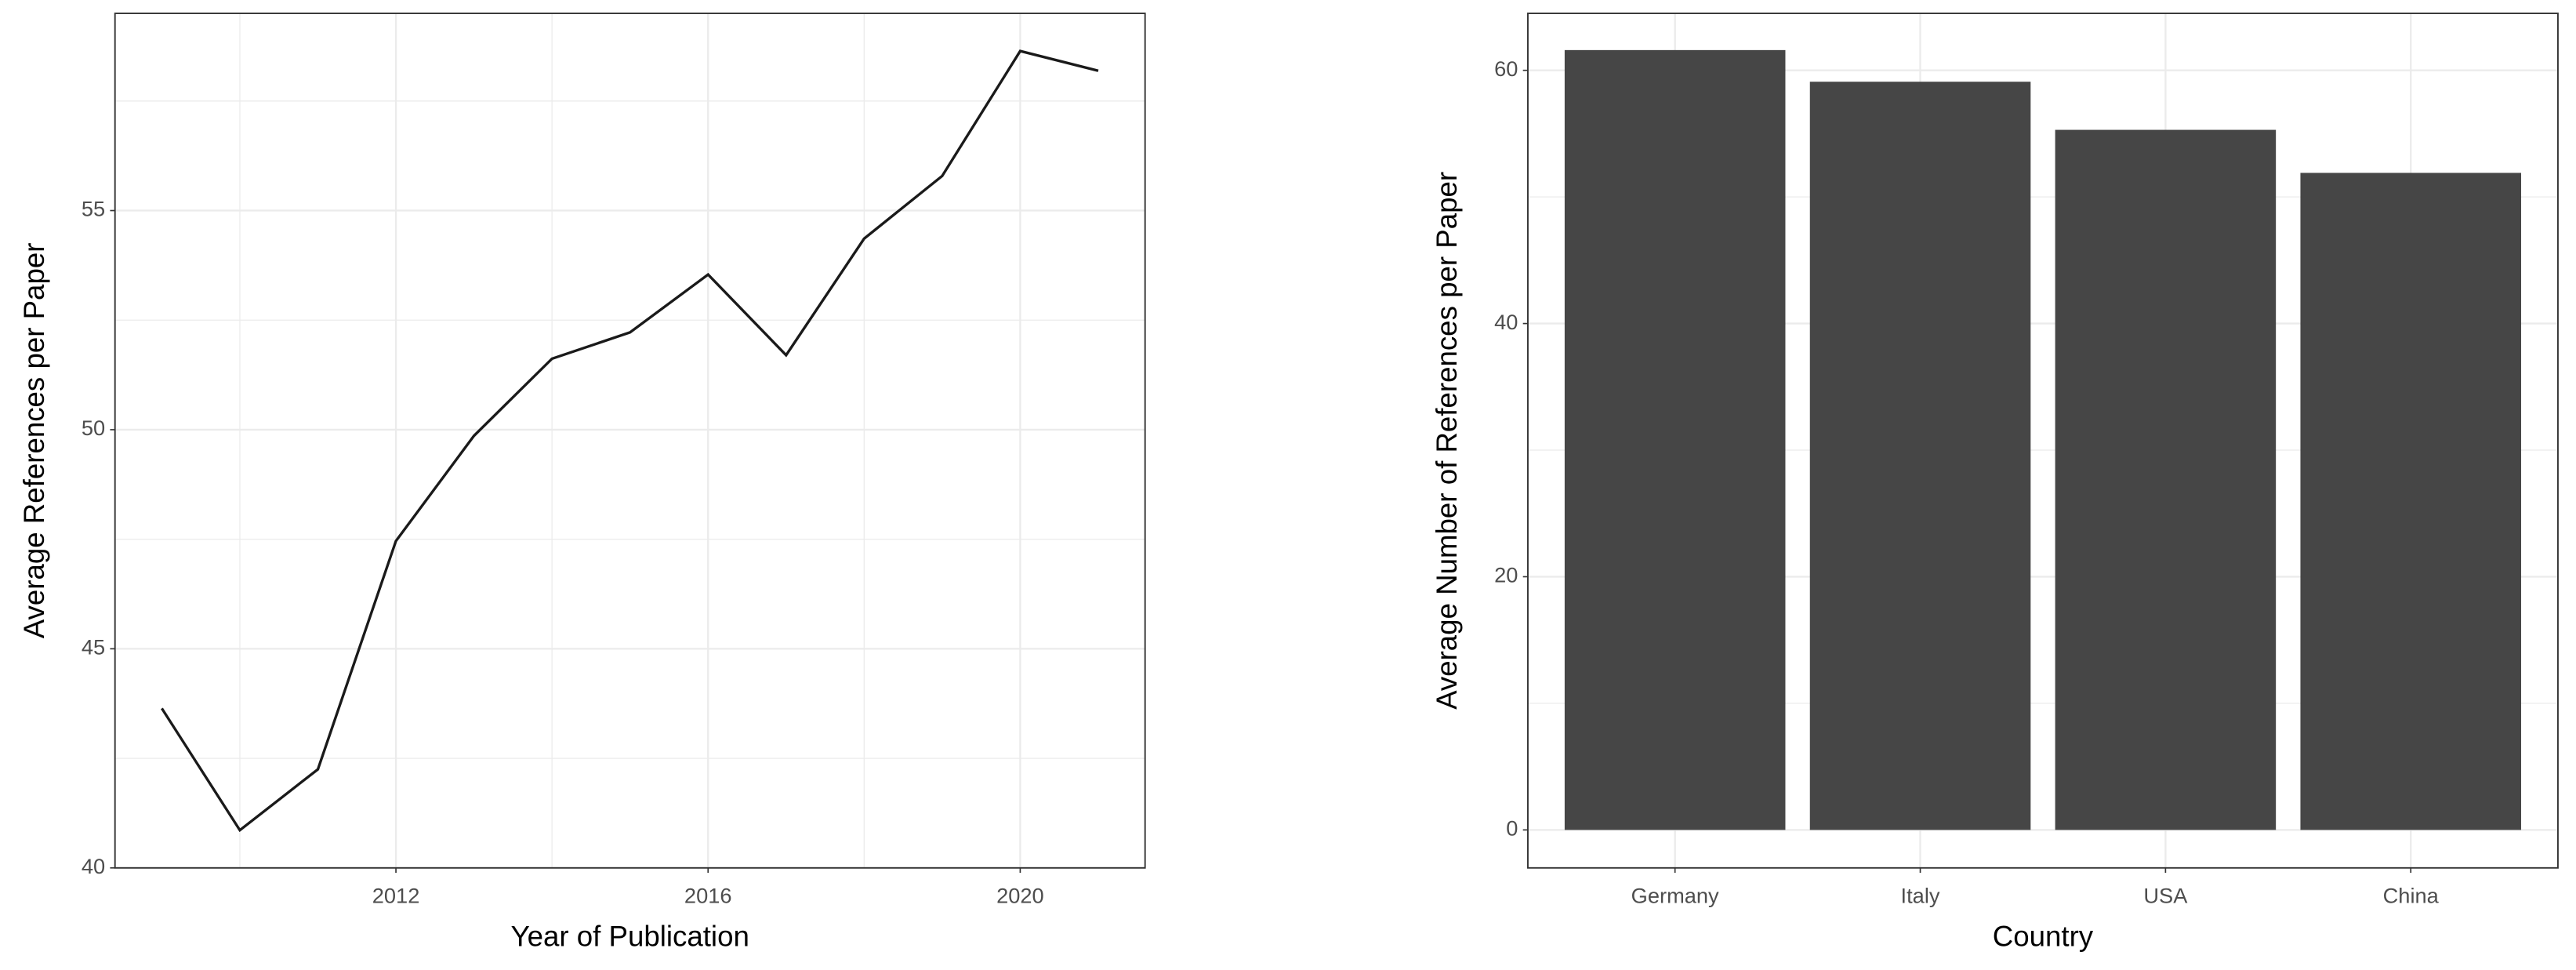 The height and width of the screenshot is (970, 2576). I want to click on y-tick-label: 60, so click(1506, 68).